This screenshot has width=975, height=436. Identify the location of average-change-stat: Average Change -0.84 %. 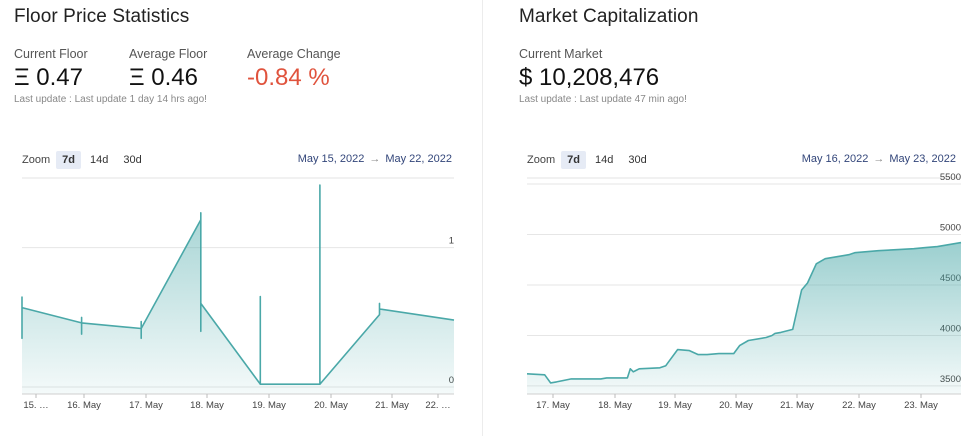
(294, 69).